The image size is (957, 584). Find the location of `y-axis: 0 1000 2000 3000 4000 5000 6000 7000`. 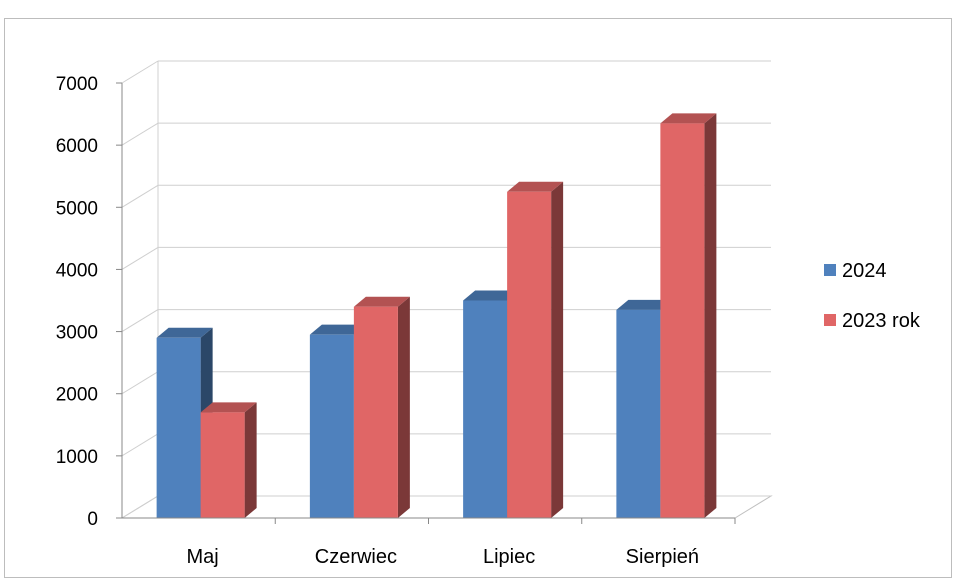

y-axis: 0 1000 2000 3000 4000 5000 6000 7000 is located at coordinates (89, 302).